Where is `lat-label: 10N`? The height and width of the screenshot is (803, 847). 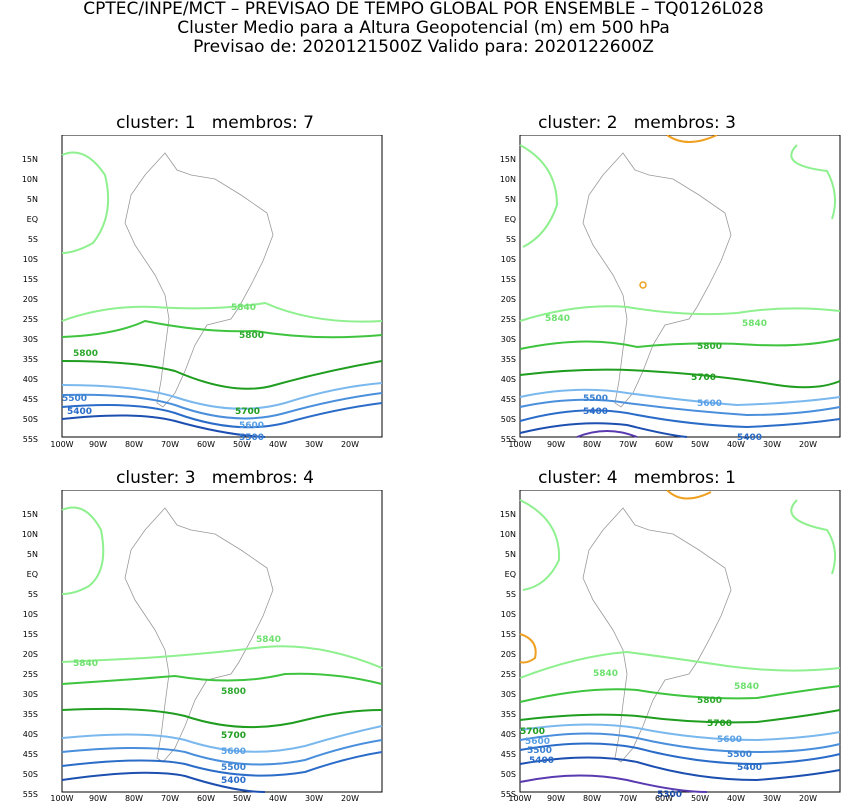
lat-label: 10N is located at coordinates (508, 534).